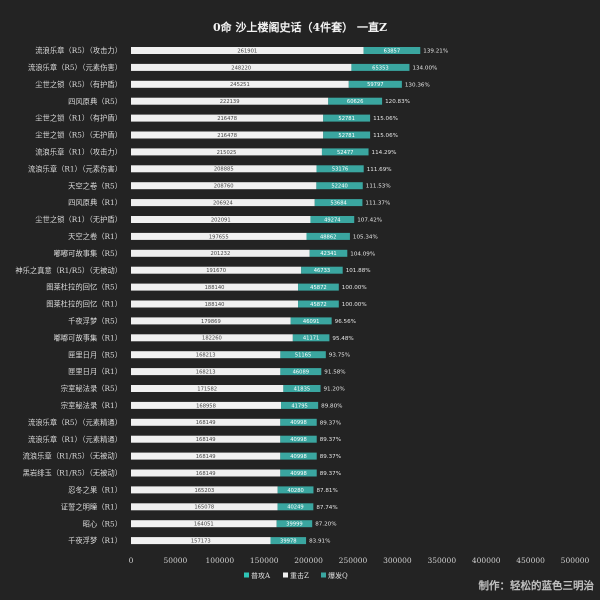 The width and height of the screenshot is (600, 600). Describe the element at coordinates (95, 236) in the screenshot. I see `category-label: 天空之卷（R1）` at that location.